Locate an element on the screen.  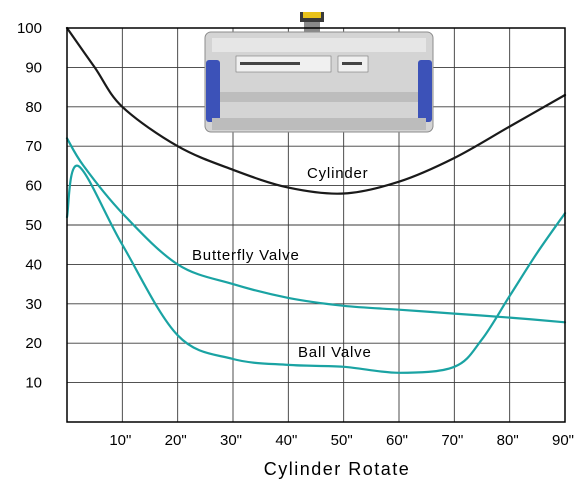
y-tick-label: 20 is located at coordinates (33, 343).